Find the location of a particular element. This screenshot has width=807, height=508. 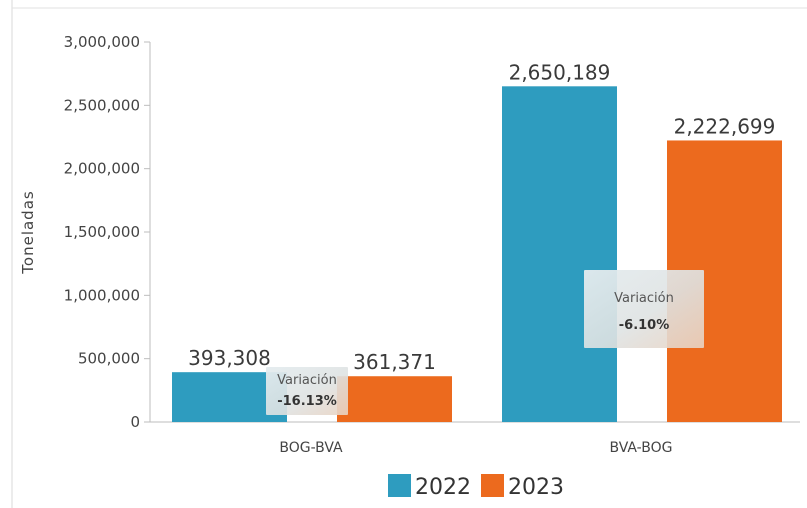

legend-label-2022: 2022 is located at coordinates (443, 487).